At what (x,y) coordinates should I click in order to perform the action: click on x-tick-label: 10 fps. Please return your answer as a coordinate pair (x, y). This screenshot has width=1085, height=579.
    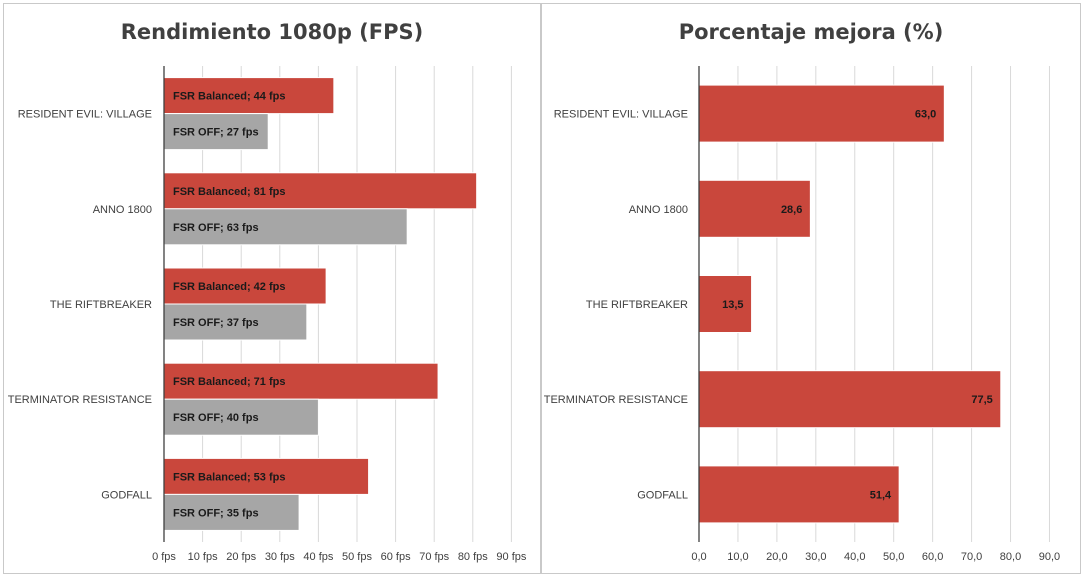
    Looking at the image, I should click on (203, 557).